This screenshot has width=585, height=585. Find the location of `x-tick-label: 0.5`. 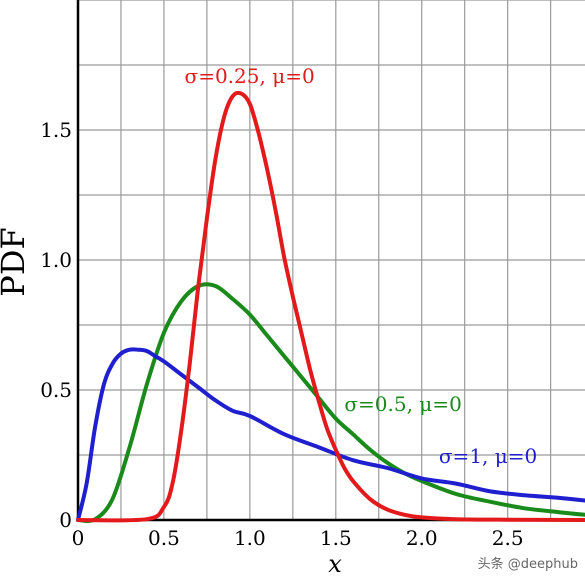

x-tick-label: 0.5 is located at coordinates (164, 538).